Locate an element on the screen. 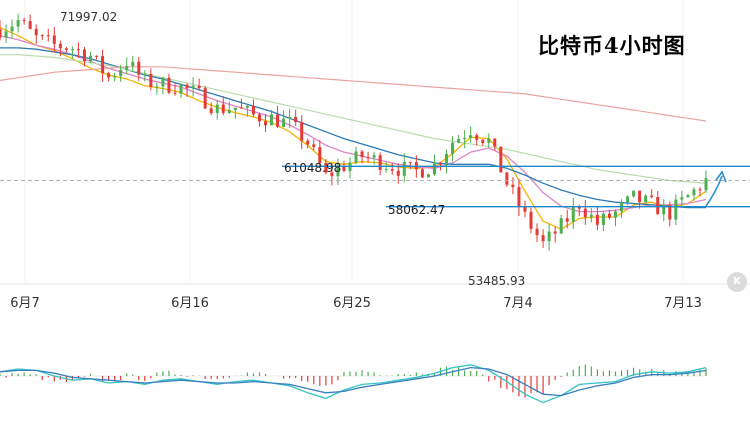 The height and width of the screenshot is (423, 750). ma-line-ma_long2 is located at coordinates (353, 94).